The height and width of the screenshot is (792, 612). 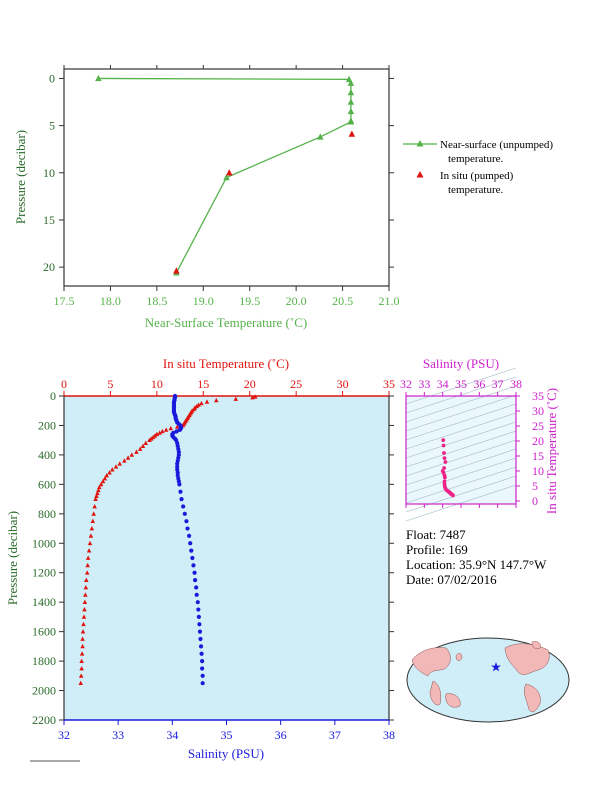 What do you see at coordinates (157, 384) in the screenshot?
I see `temp-tick-label: 10` at bounding box center [157, 384].